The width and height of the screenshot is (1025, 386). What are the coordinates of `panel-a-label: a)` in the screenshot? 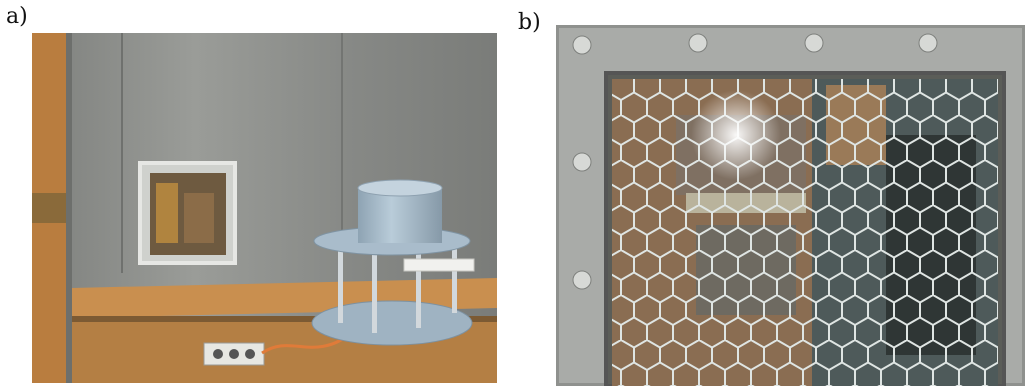 It's located at (17, 16).